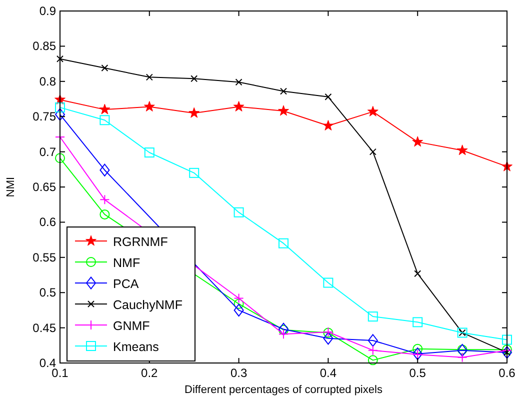 Image resolution: width=515 pixels, height=403 pixels. Describe the element at coordinates (283, 390) in the screenshot. I see `x-axis-title: Different percentages of corrupted pixels` at that location.